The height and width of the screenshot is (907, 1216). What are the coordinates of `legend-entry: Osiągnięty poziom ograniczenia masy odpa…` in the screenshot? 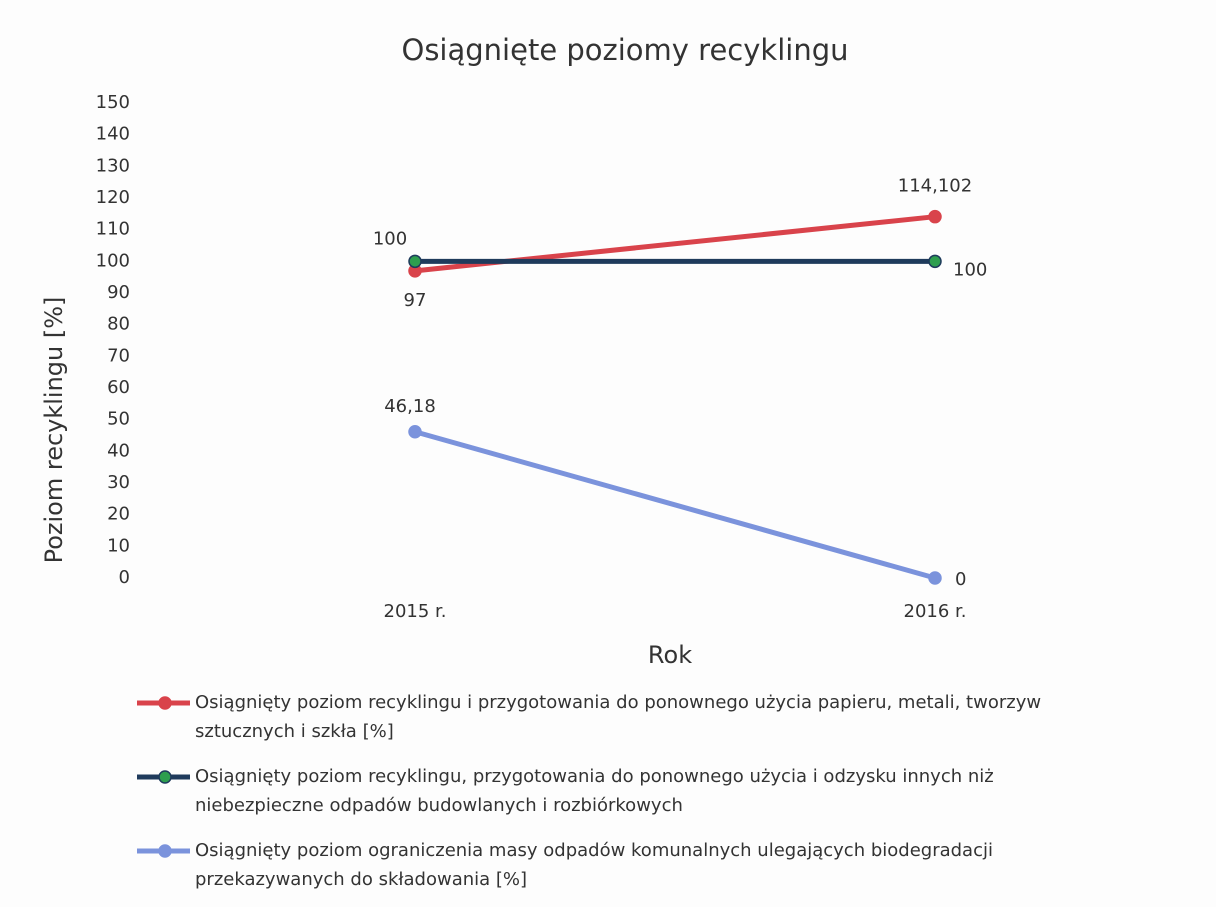 It's located at (625, 865).